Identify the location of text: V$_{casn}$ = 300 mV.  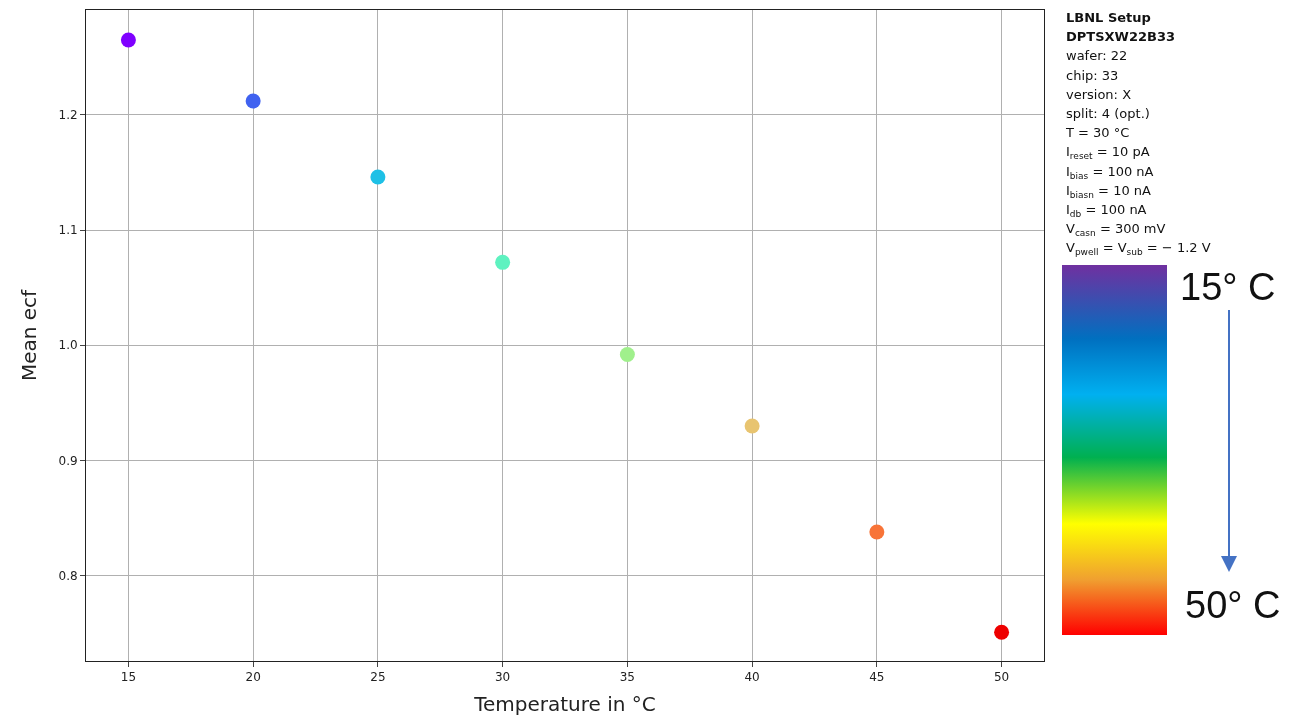
(1116, 229).